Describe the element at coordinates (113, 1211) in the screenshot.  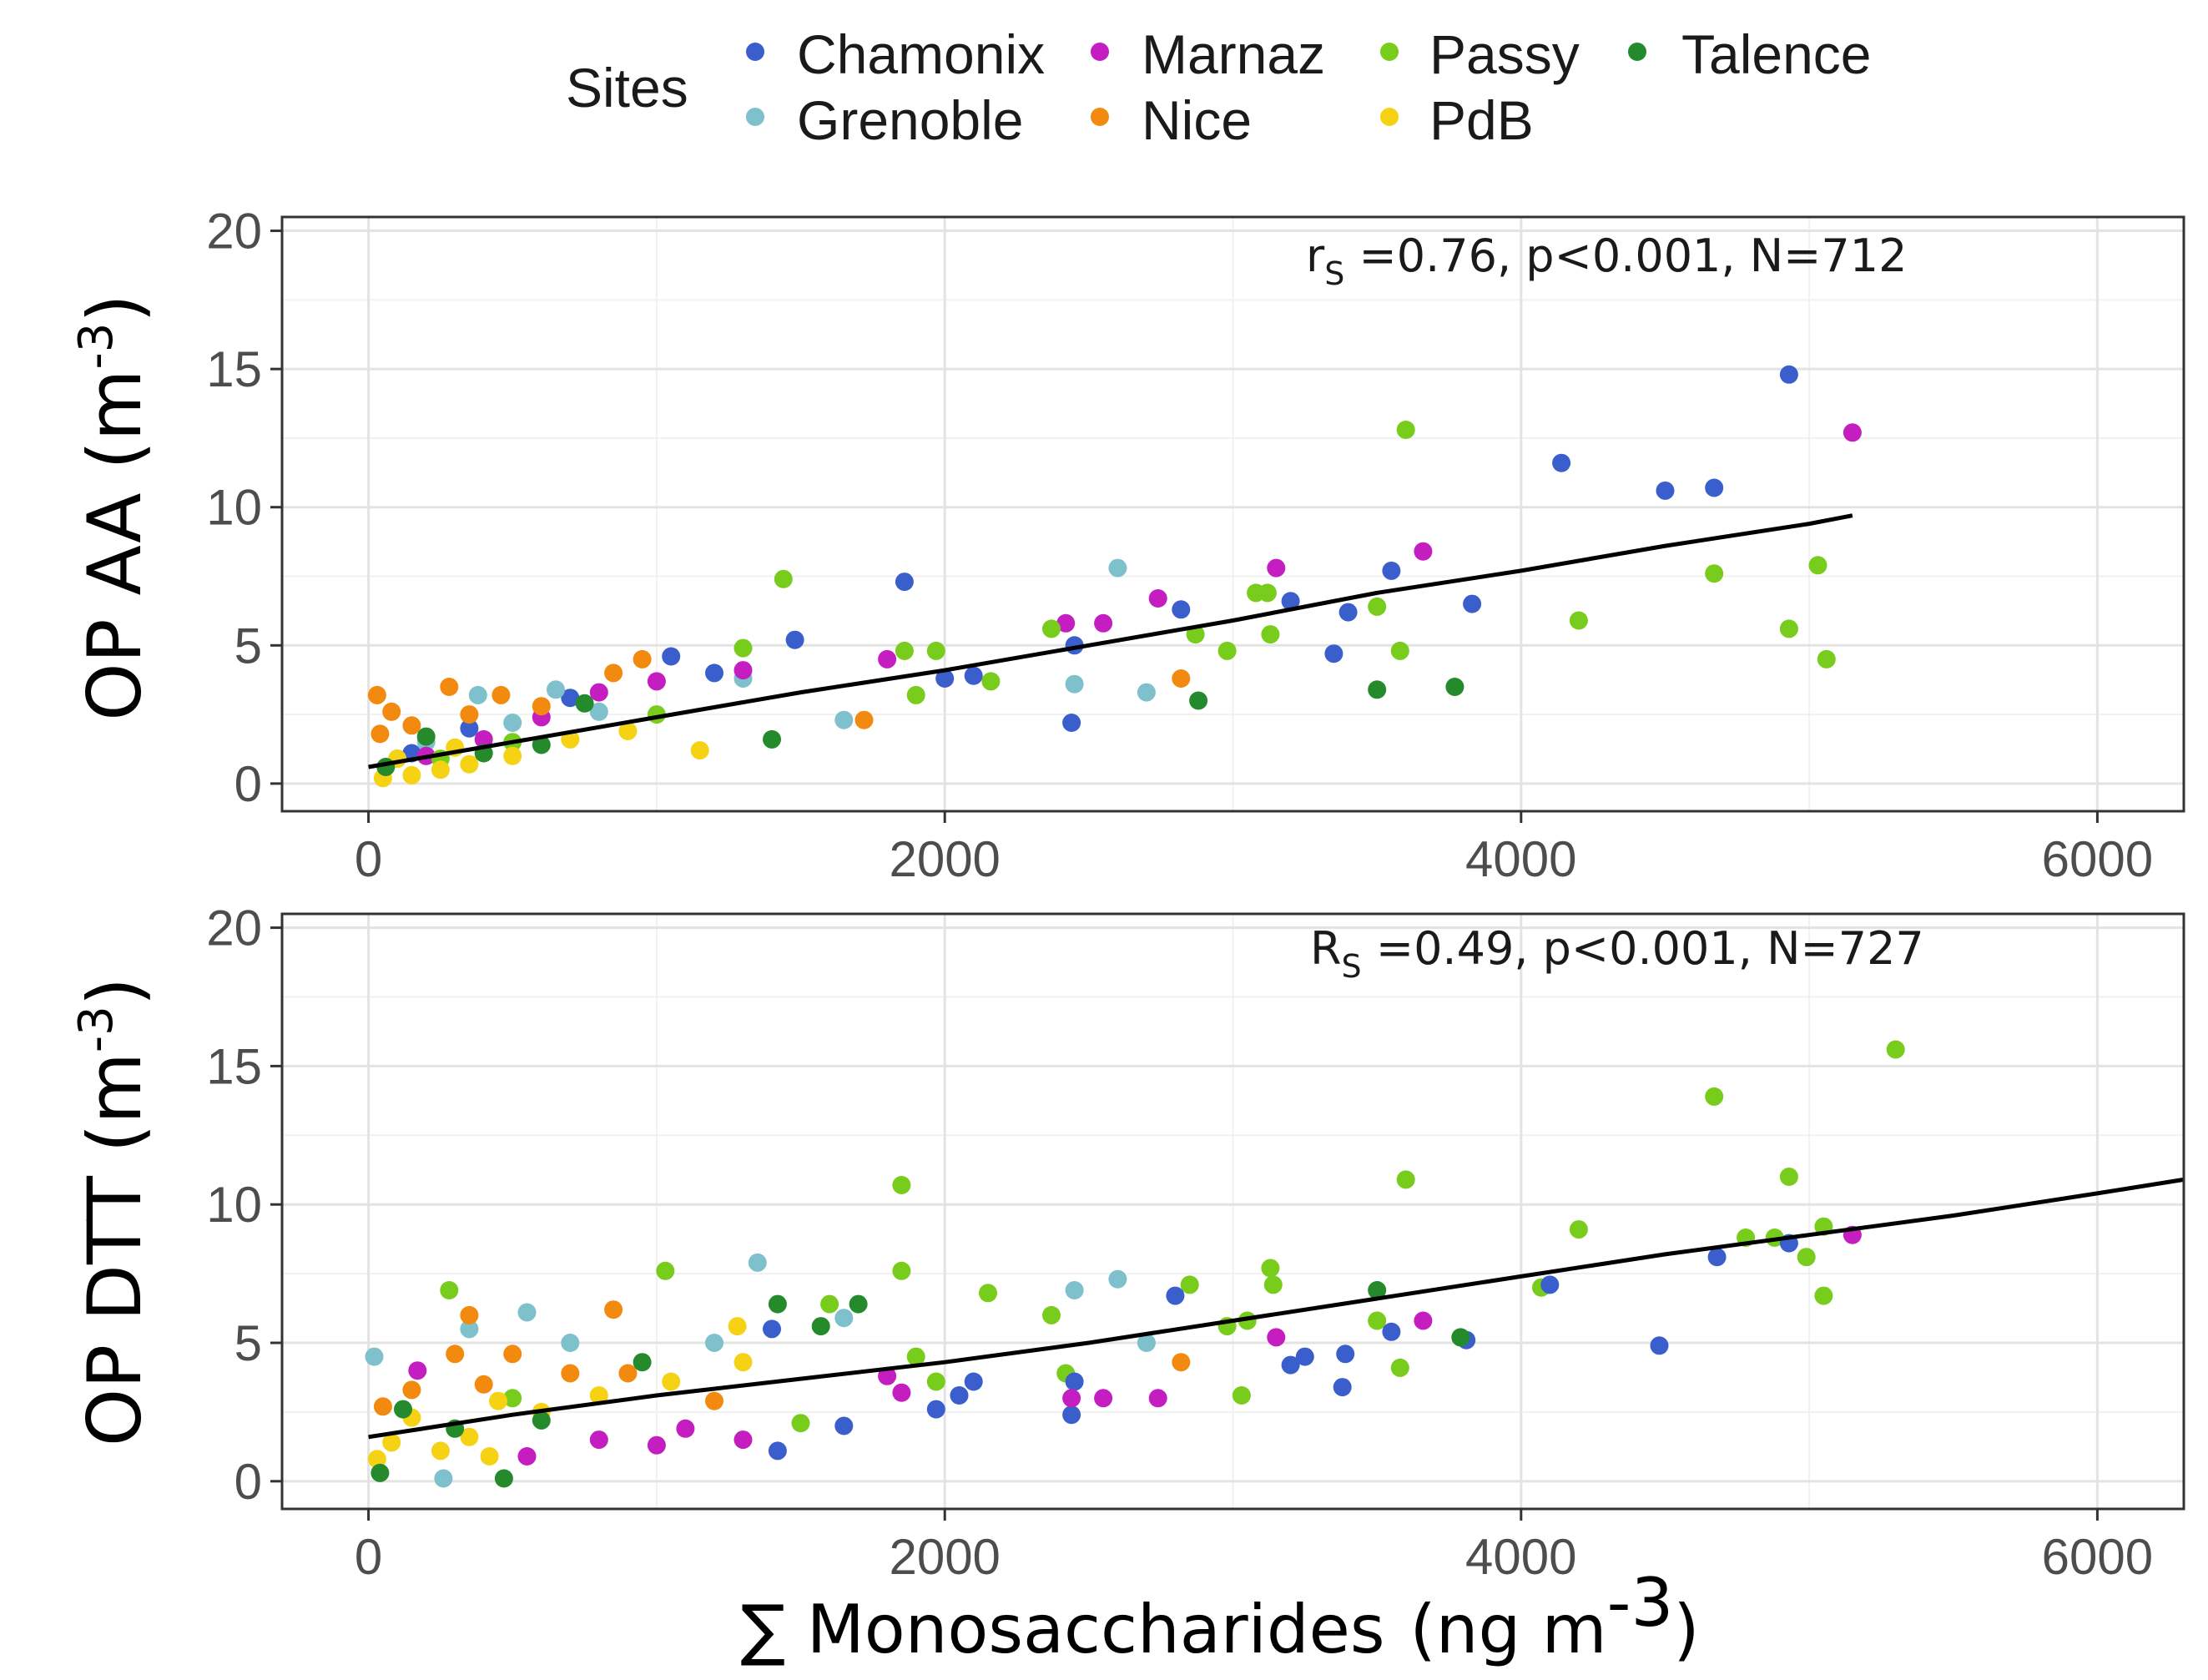
I see `y-axis-title-op-dtt: OP DTT (m-3)` at that location.